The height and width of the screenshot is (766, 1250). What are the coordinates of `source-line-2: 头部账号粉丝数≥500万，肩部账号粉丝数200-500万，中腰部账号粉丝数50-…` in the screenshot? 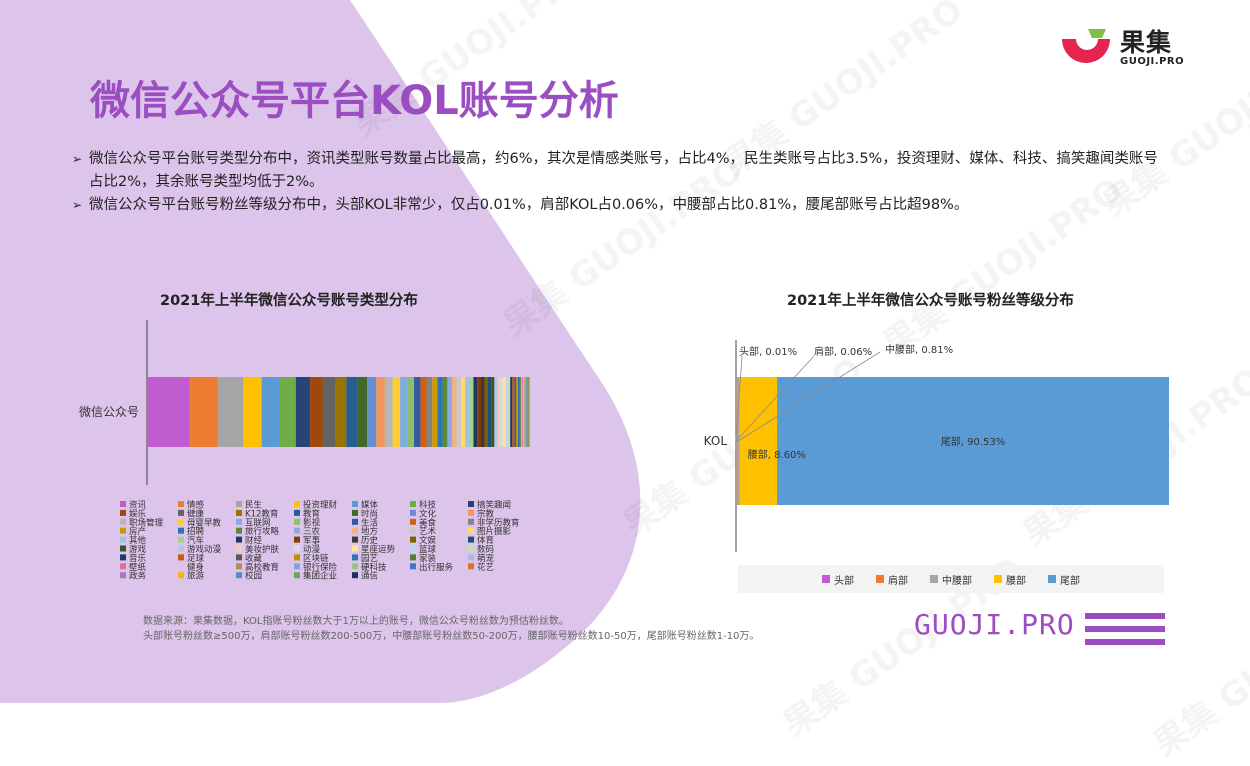 It's located at (451, 636).